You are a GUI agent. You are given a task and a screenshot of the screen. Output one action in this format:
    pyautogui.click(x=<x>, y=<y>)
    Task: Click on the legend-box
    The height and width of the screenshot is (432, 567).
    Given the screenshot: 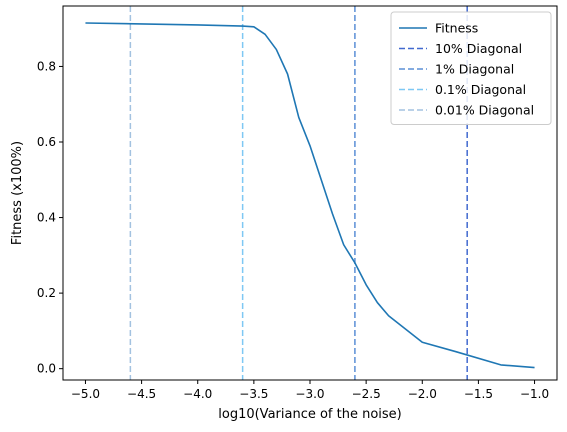 What is the action you would take?
    pyautogui.click(x=471, y=68)
    